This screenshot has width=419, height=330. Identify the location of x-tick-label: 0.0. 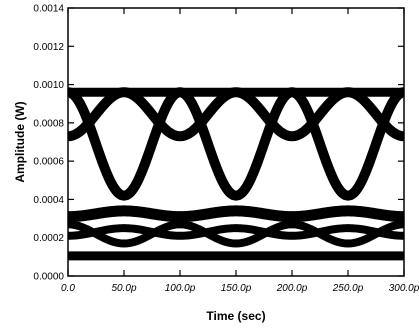
(68, 288).